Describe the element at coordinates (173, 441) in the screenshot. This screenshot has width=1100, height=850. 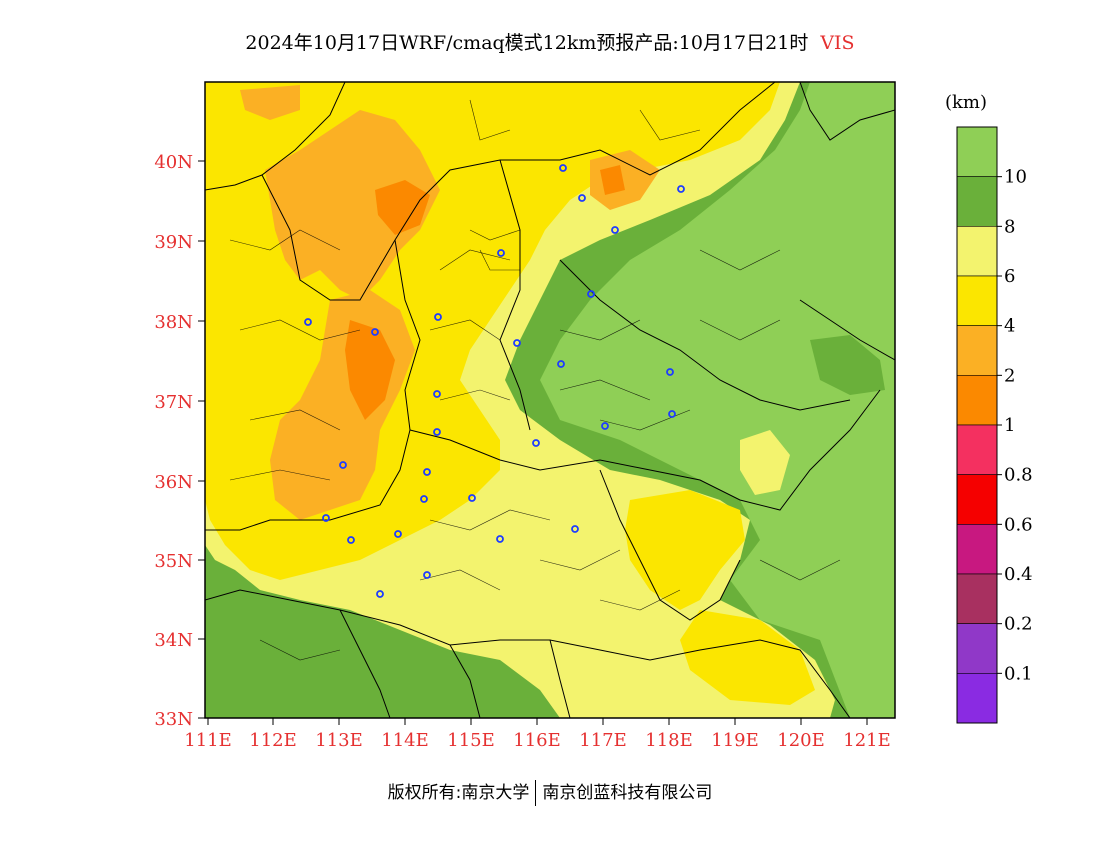
I see `latitude-labels: 40N 39N 38N 37N 36N 35N 34N 33N` at that location.